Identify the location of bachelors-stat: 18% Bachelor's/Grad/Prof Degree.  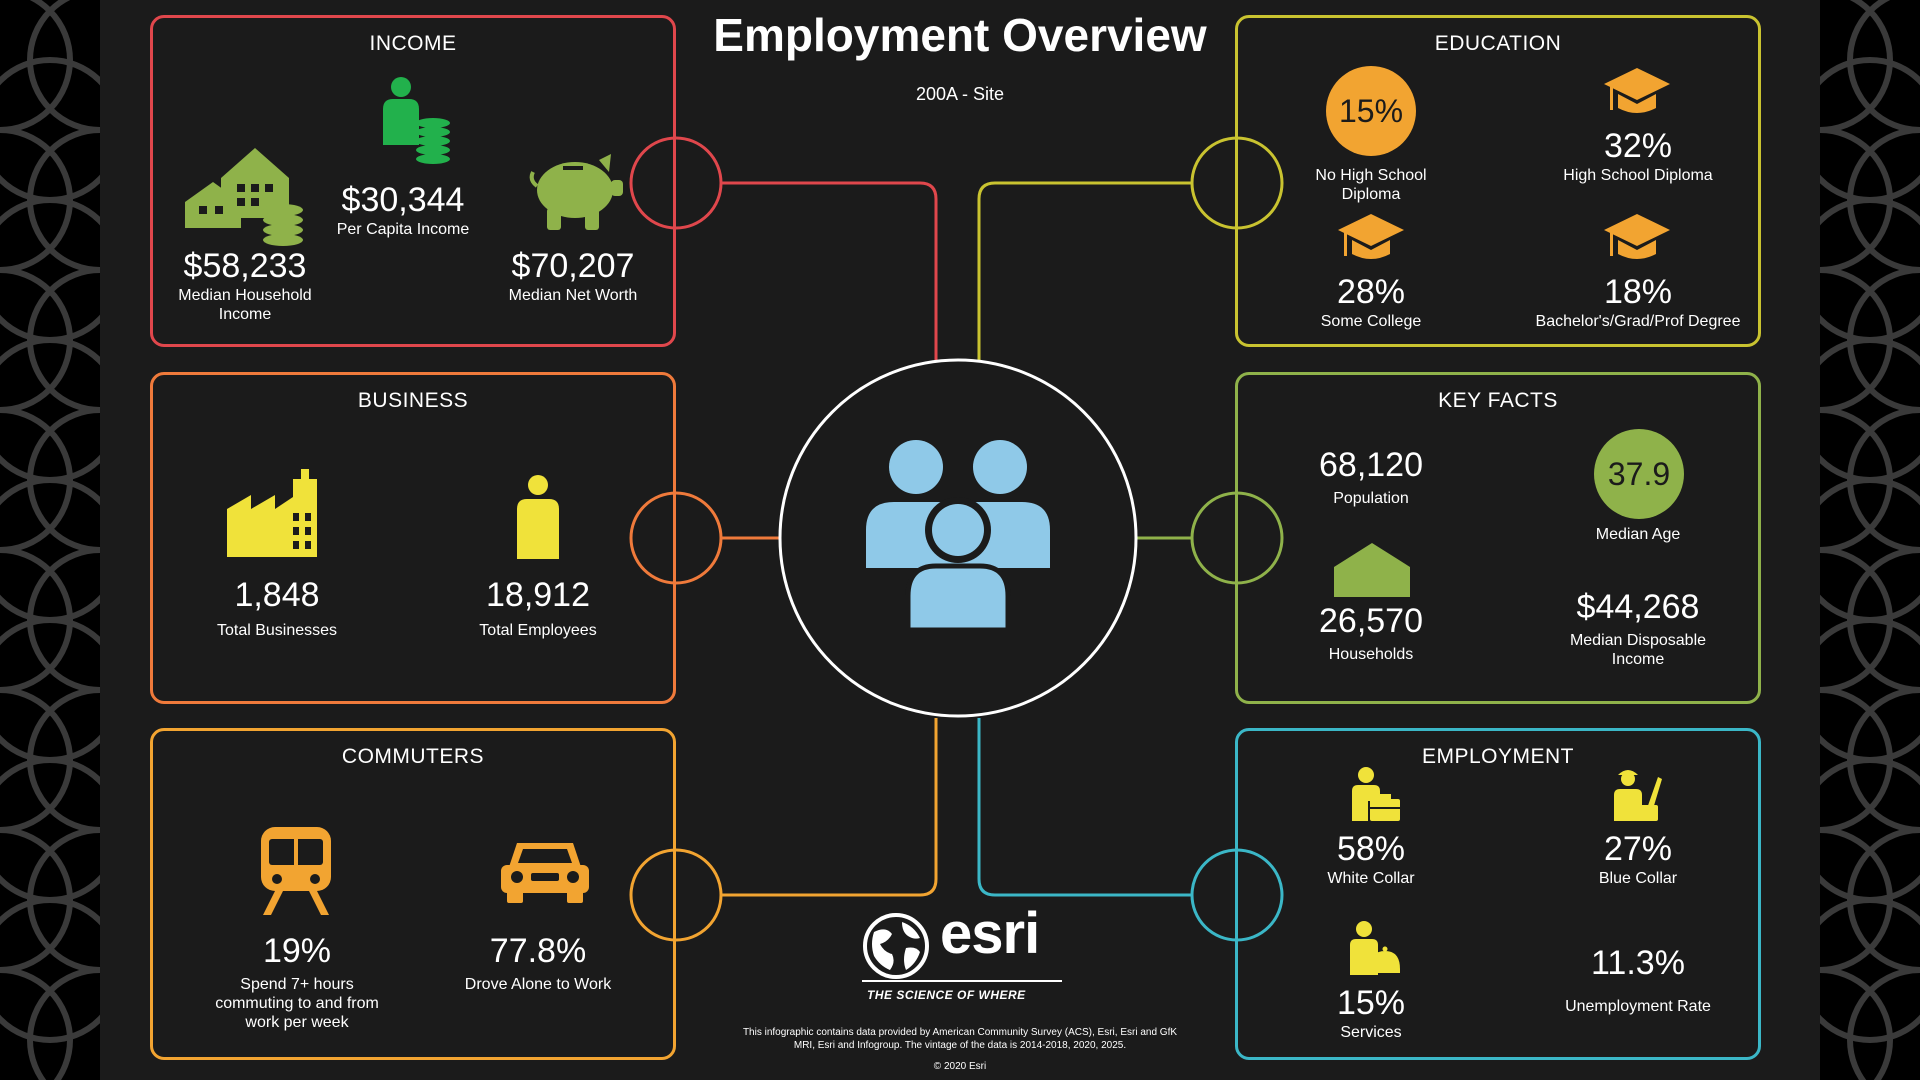
(1638, 301).